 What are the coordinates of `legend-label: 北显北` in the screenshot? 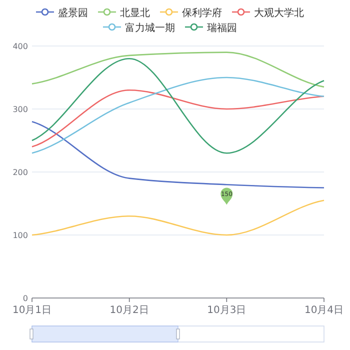 It's located at (135, 13).